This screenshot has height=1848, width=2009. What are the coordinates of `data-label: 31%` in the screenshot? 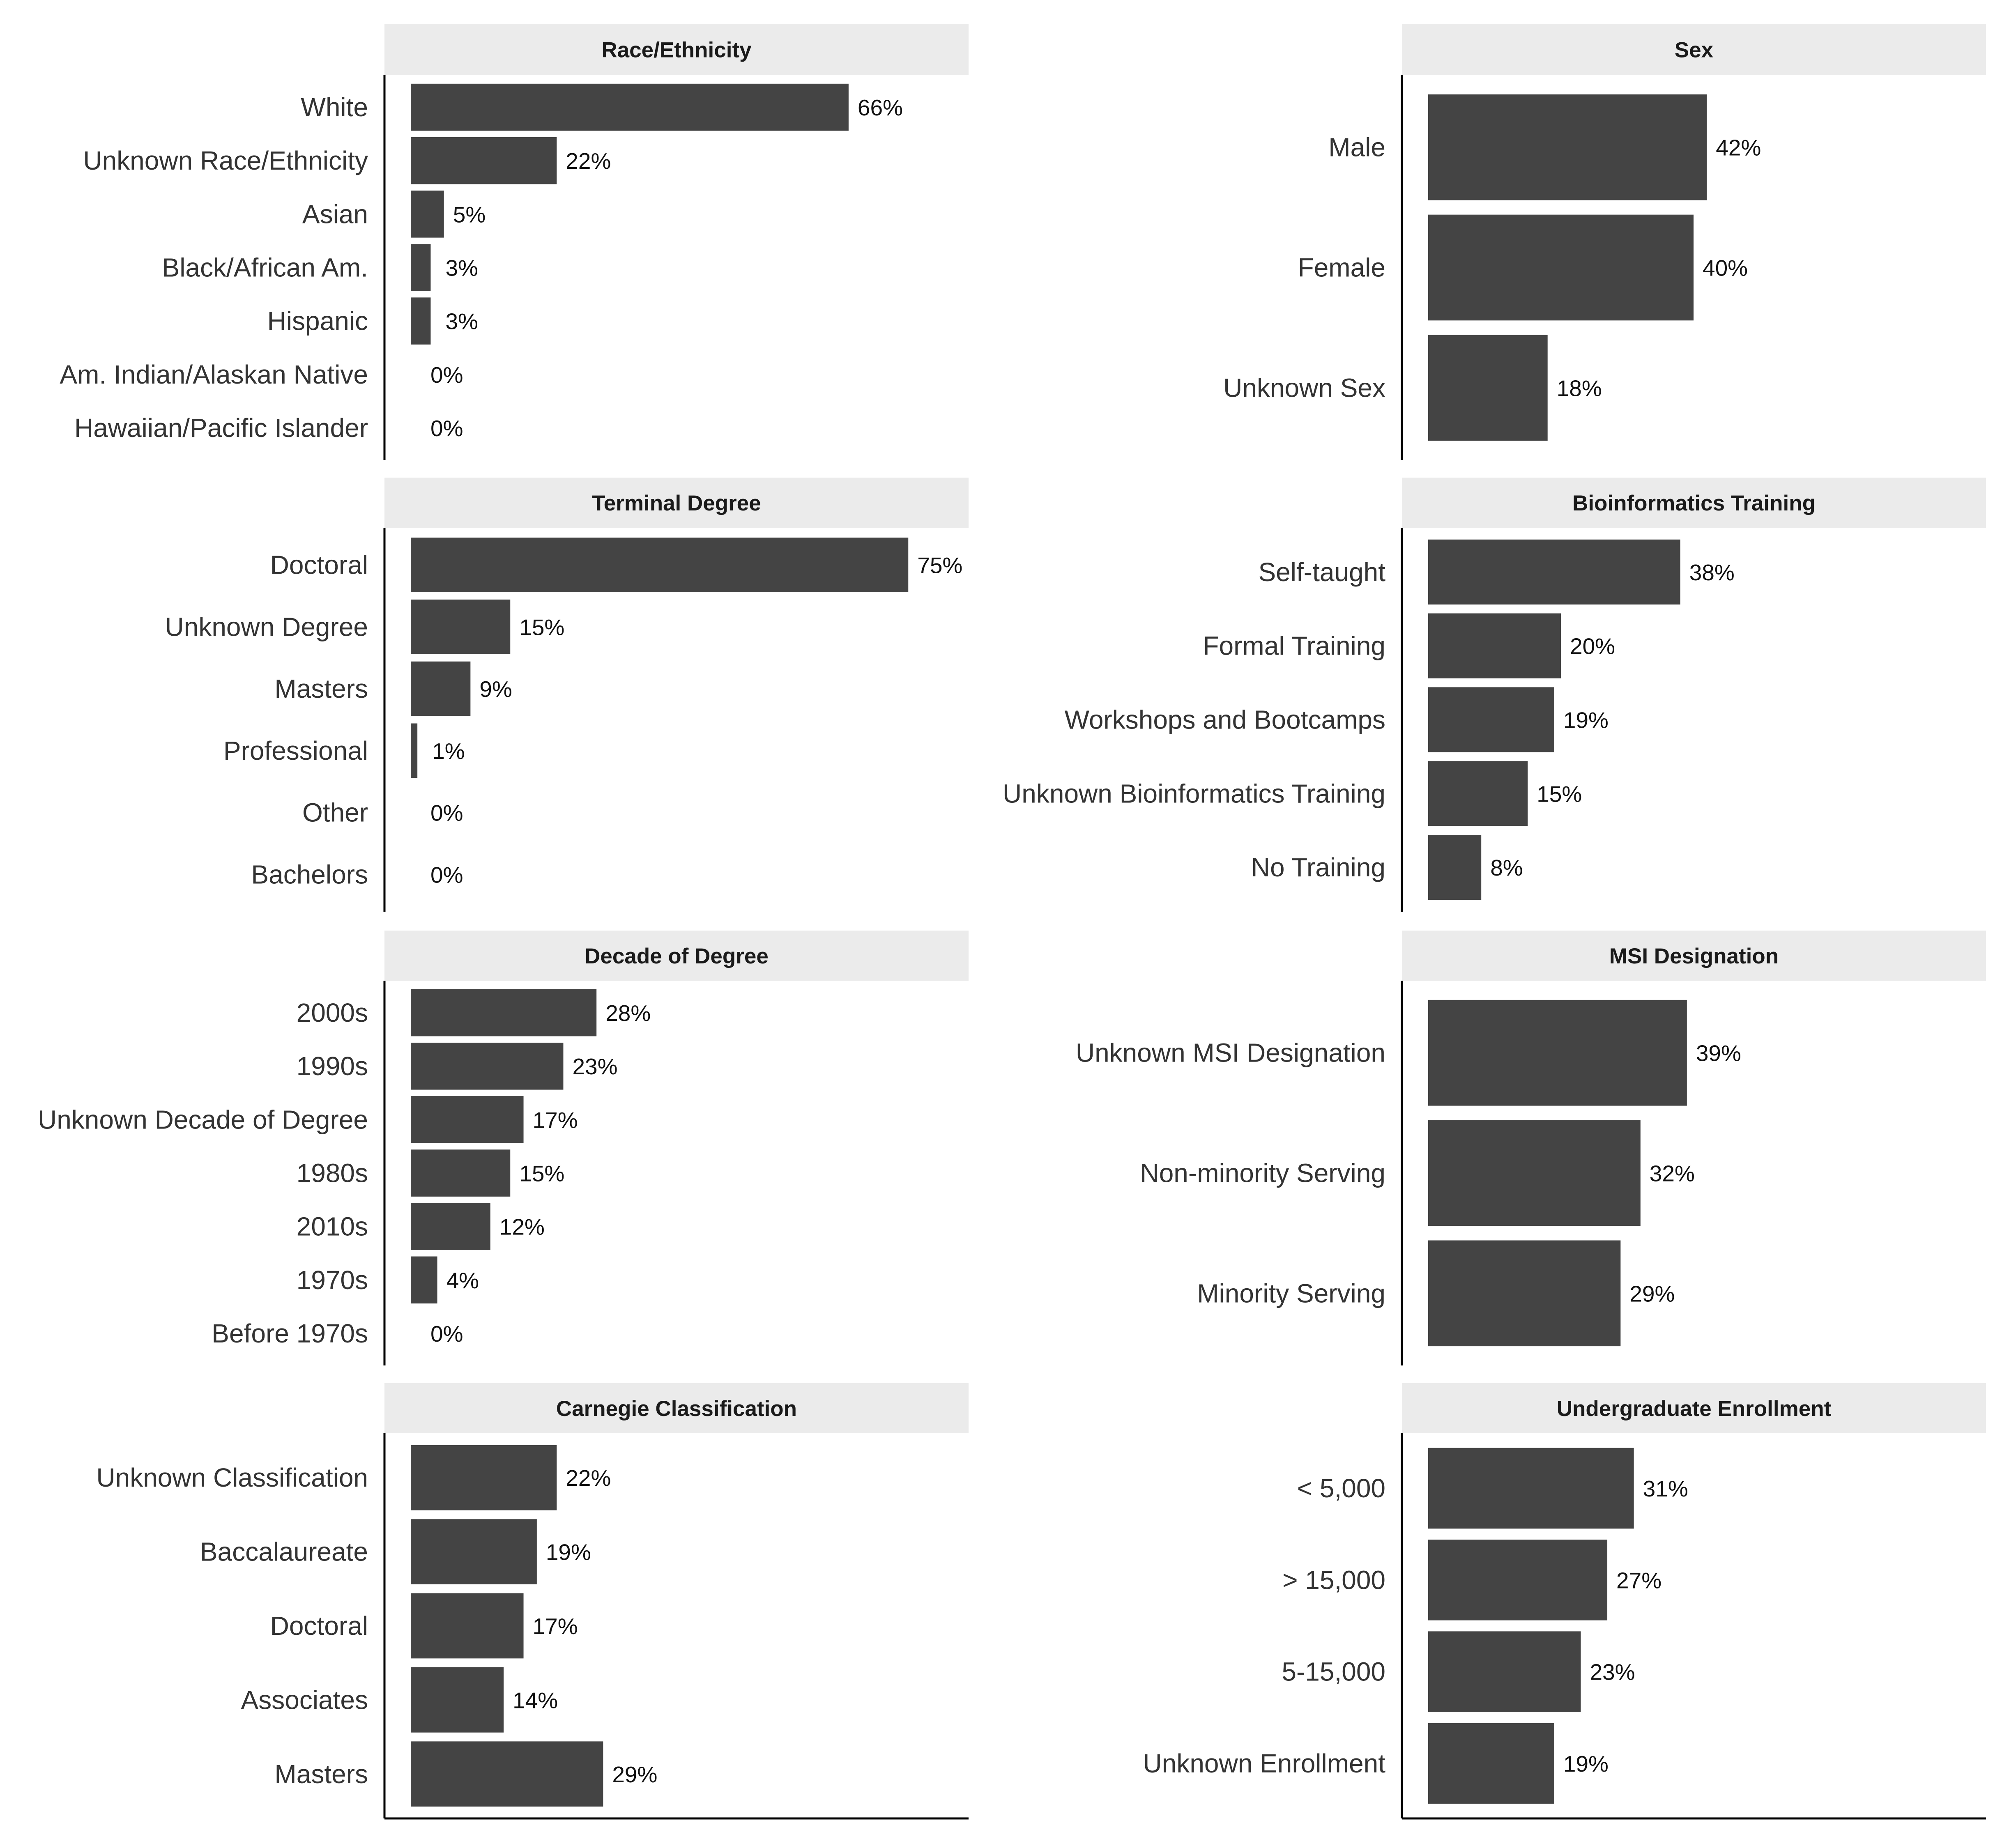 It's located at (1666, 1488).